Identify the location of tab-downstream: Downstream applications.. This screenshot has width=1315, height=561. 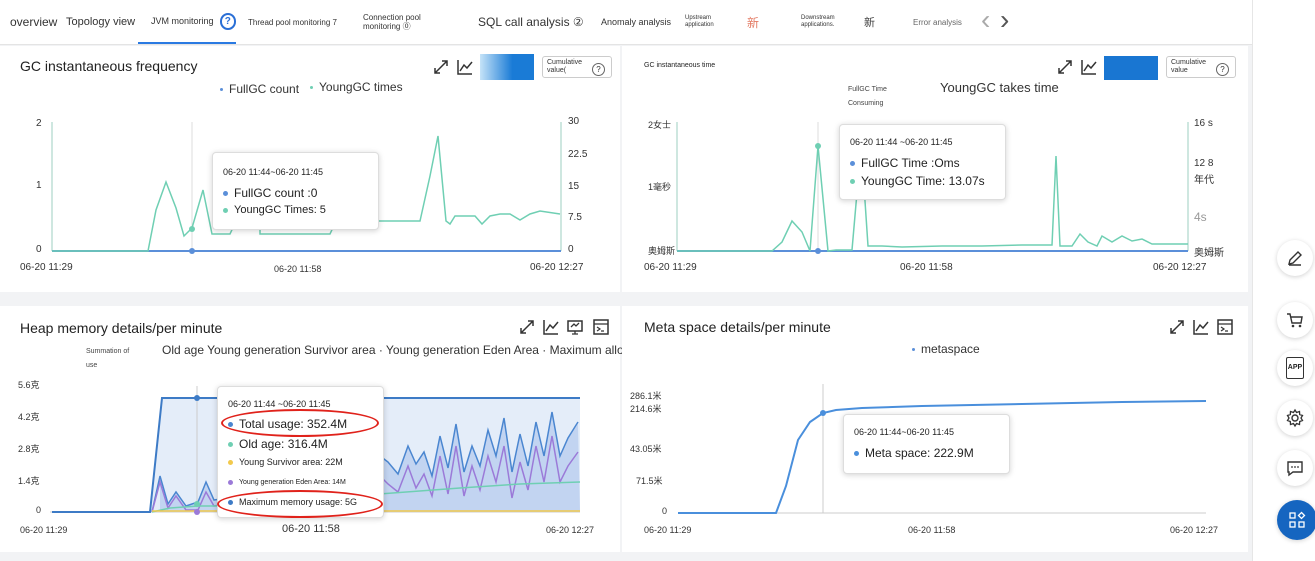
(818, 22).